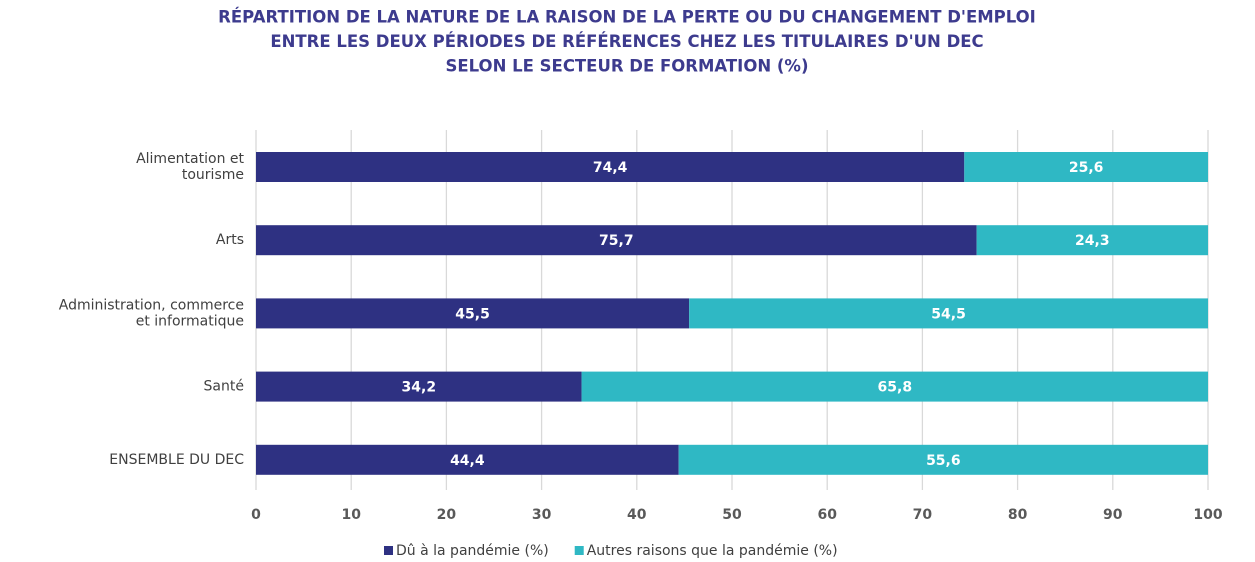  Describe the element at coordinates (190, 167) in the screenshot. I see `y-tick-label: Alimentation et tourisme` at that location.